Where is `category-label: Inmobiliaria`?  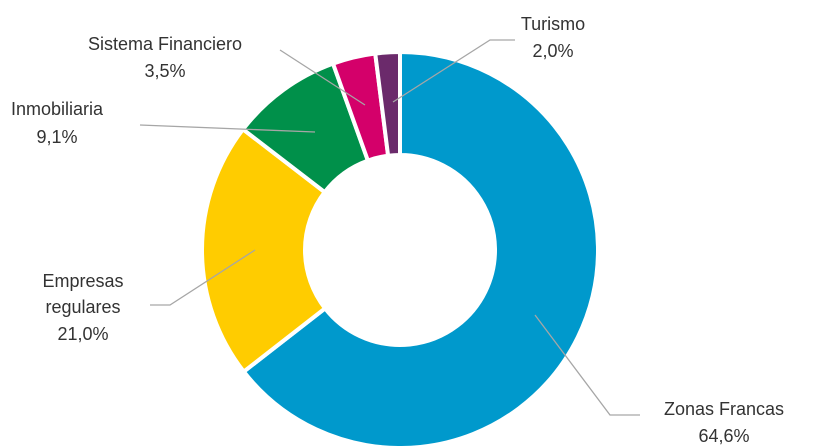
category-label: Inmobiliaria is located at coordinates (57, 109).